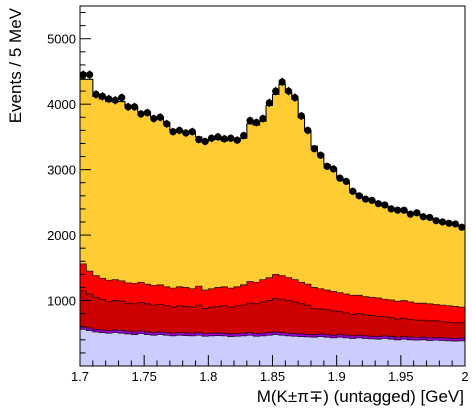 This screenshot has width=472, height=412. Describe the element at coordinates (272, 376) in the screenshot. I see `x-tick-label: 1.85` at that location.